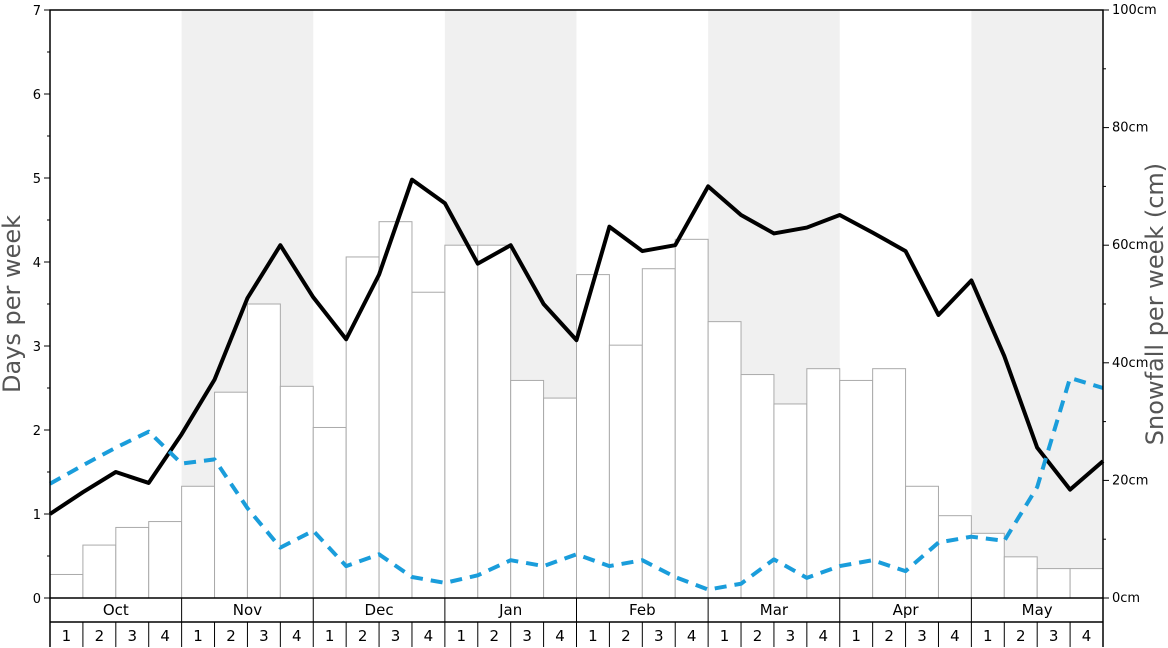  I want to click on left-tick-label: 6, so click(37, 95).